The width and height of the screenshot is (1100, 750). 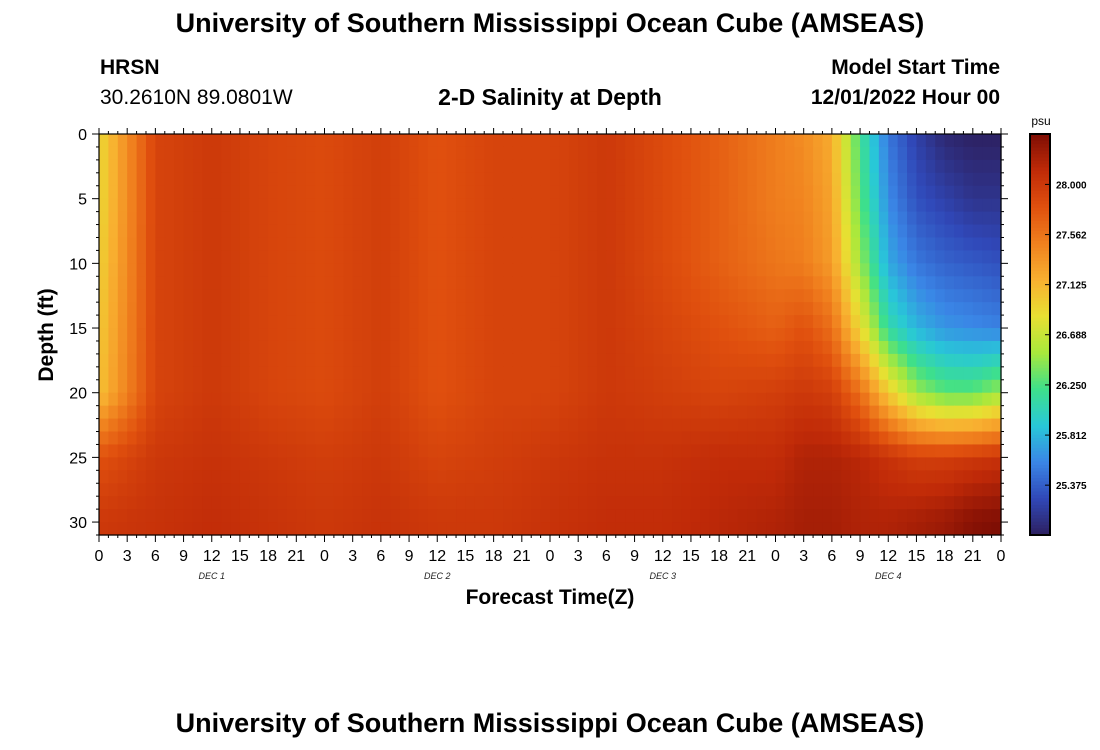 What do you see at coordinates (437, 576) in the screenshot?
I see `day-label: DEC 2` at bounding box center [437, 576].